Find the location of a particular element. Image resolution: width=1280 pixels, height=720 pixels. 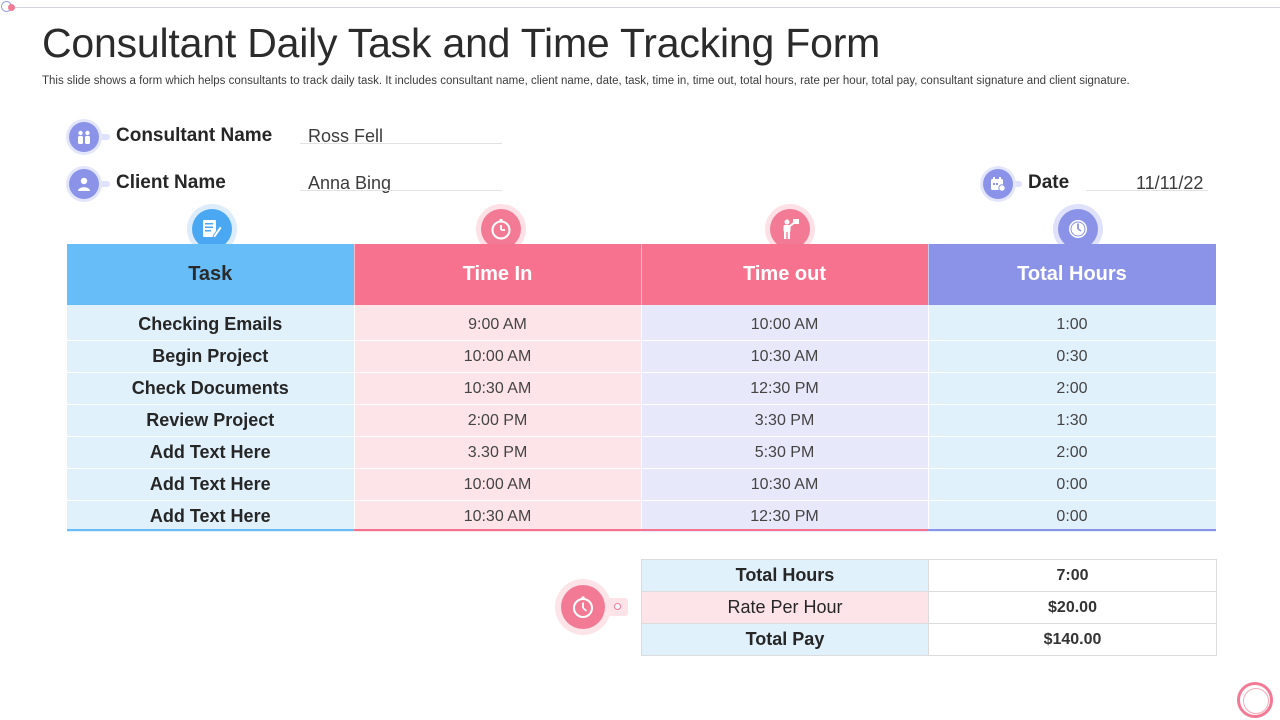

consultant-group-icon is located at coordinates (84, 137).